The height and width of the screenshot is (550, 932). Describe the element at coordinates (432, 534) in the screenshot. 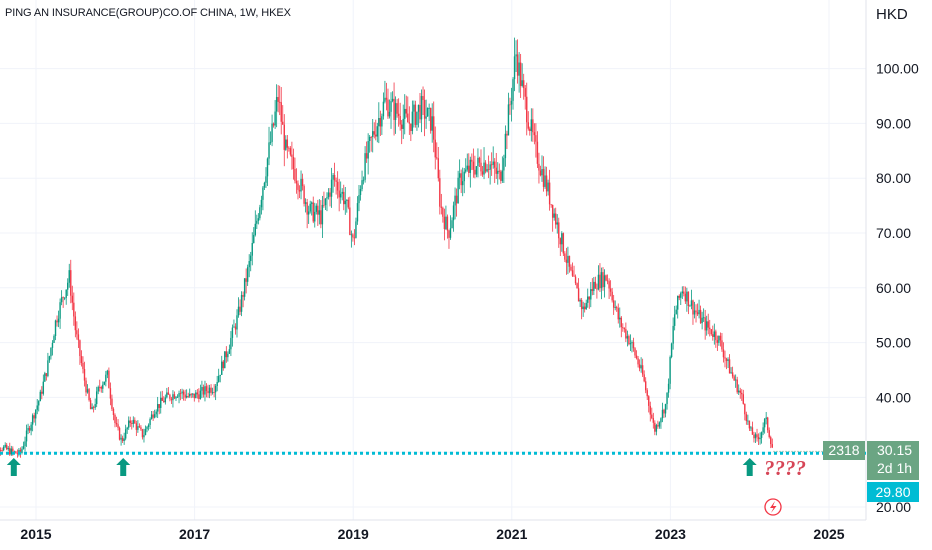

I see `x-axis-labels: 2015 2017 2019 2021 2023 2025` at that location.